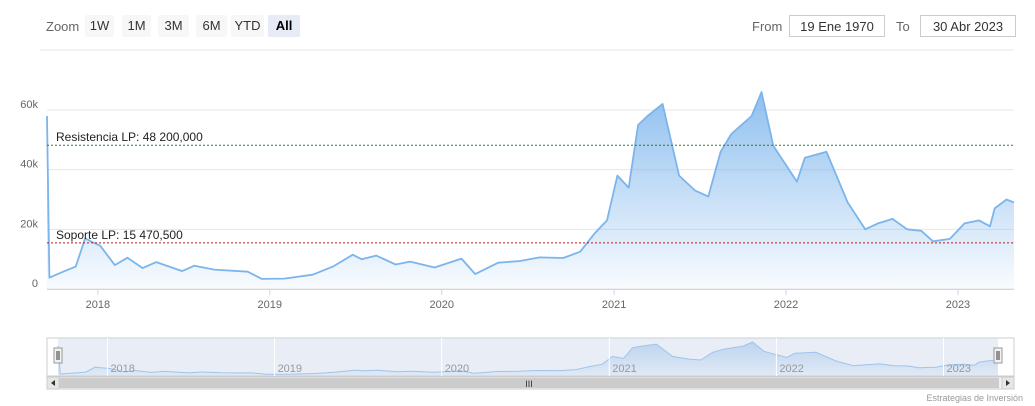 The image size is (1035, 406). I want to click on y-tick-label: 0, so click(35, 284).